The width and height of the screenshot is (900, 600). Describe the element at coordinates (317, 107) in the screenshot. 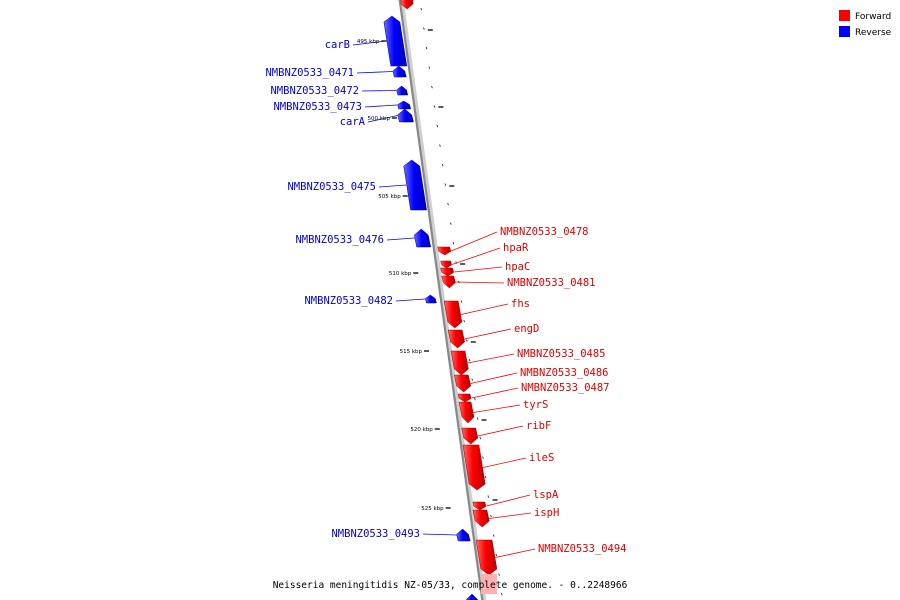

I see `gene-label: NMBNZ0533_0473` at that location.